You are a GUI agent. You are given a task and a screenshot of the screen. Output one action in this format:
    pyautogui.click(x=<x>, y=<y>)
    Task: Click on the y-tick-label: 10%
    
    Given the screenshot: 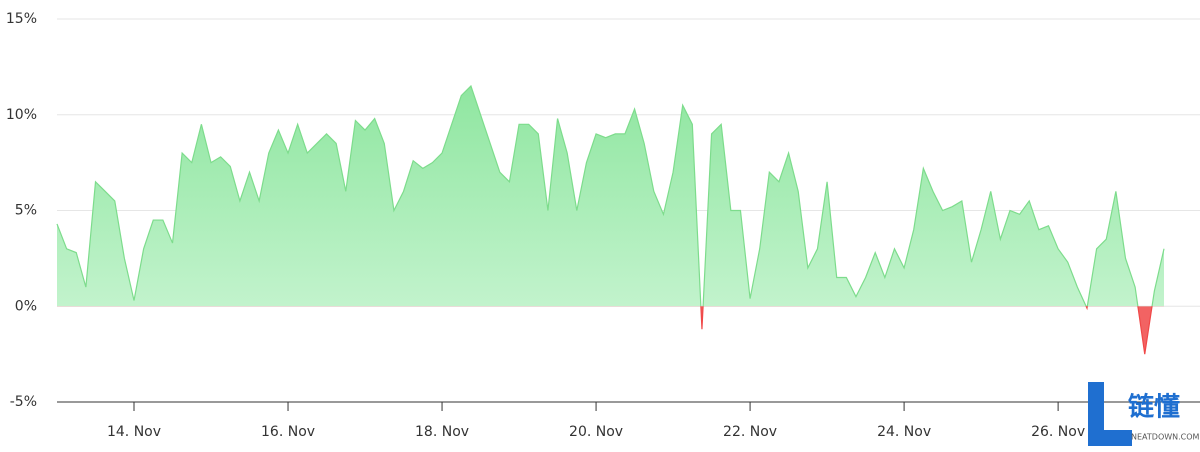 What is the action you would take?
    pyautogui.click(x=21, y=115)
    